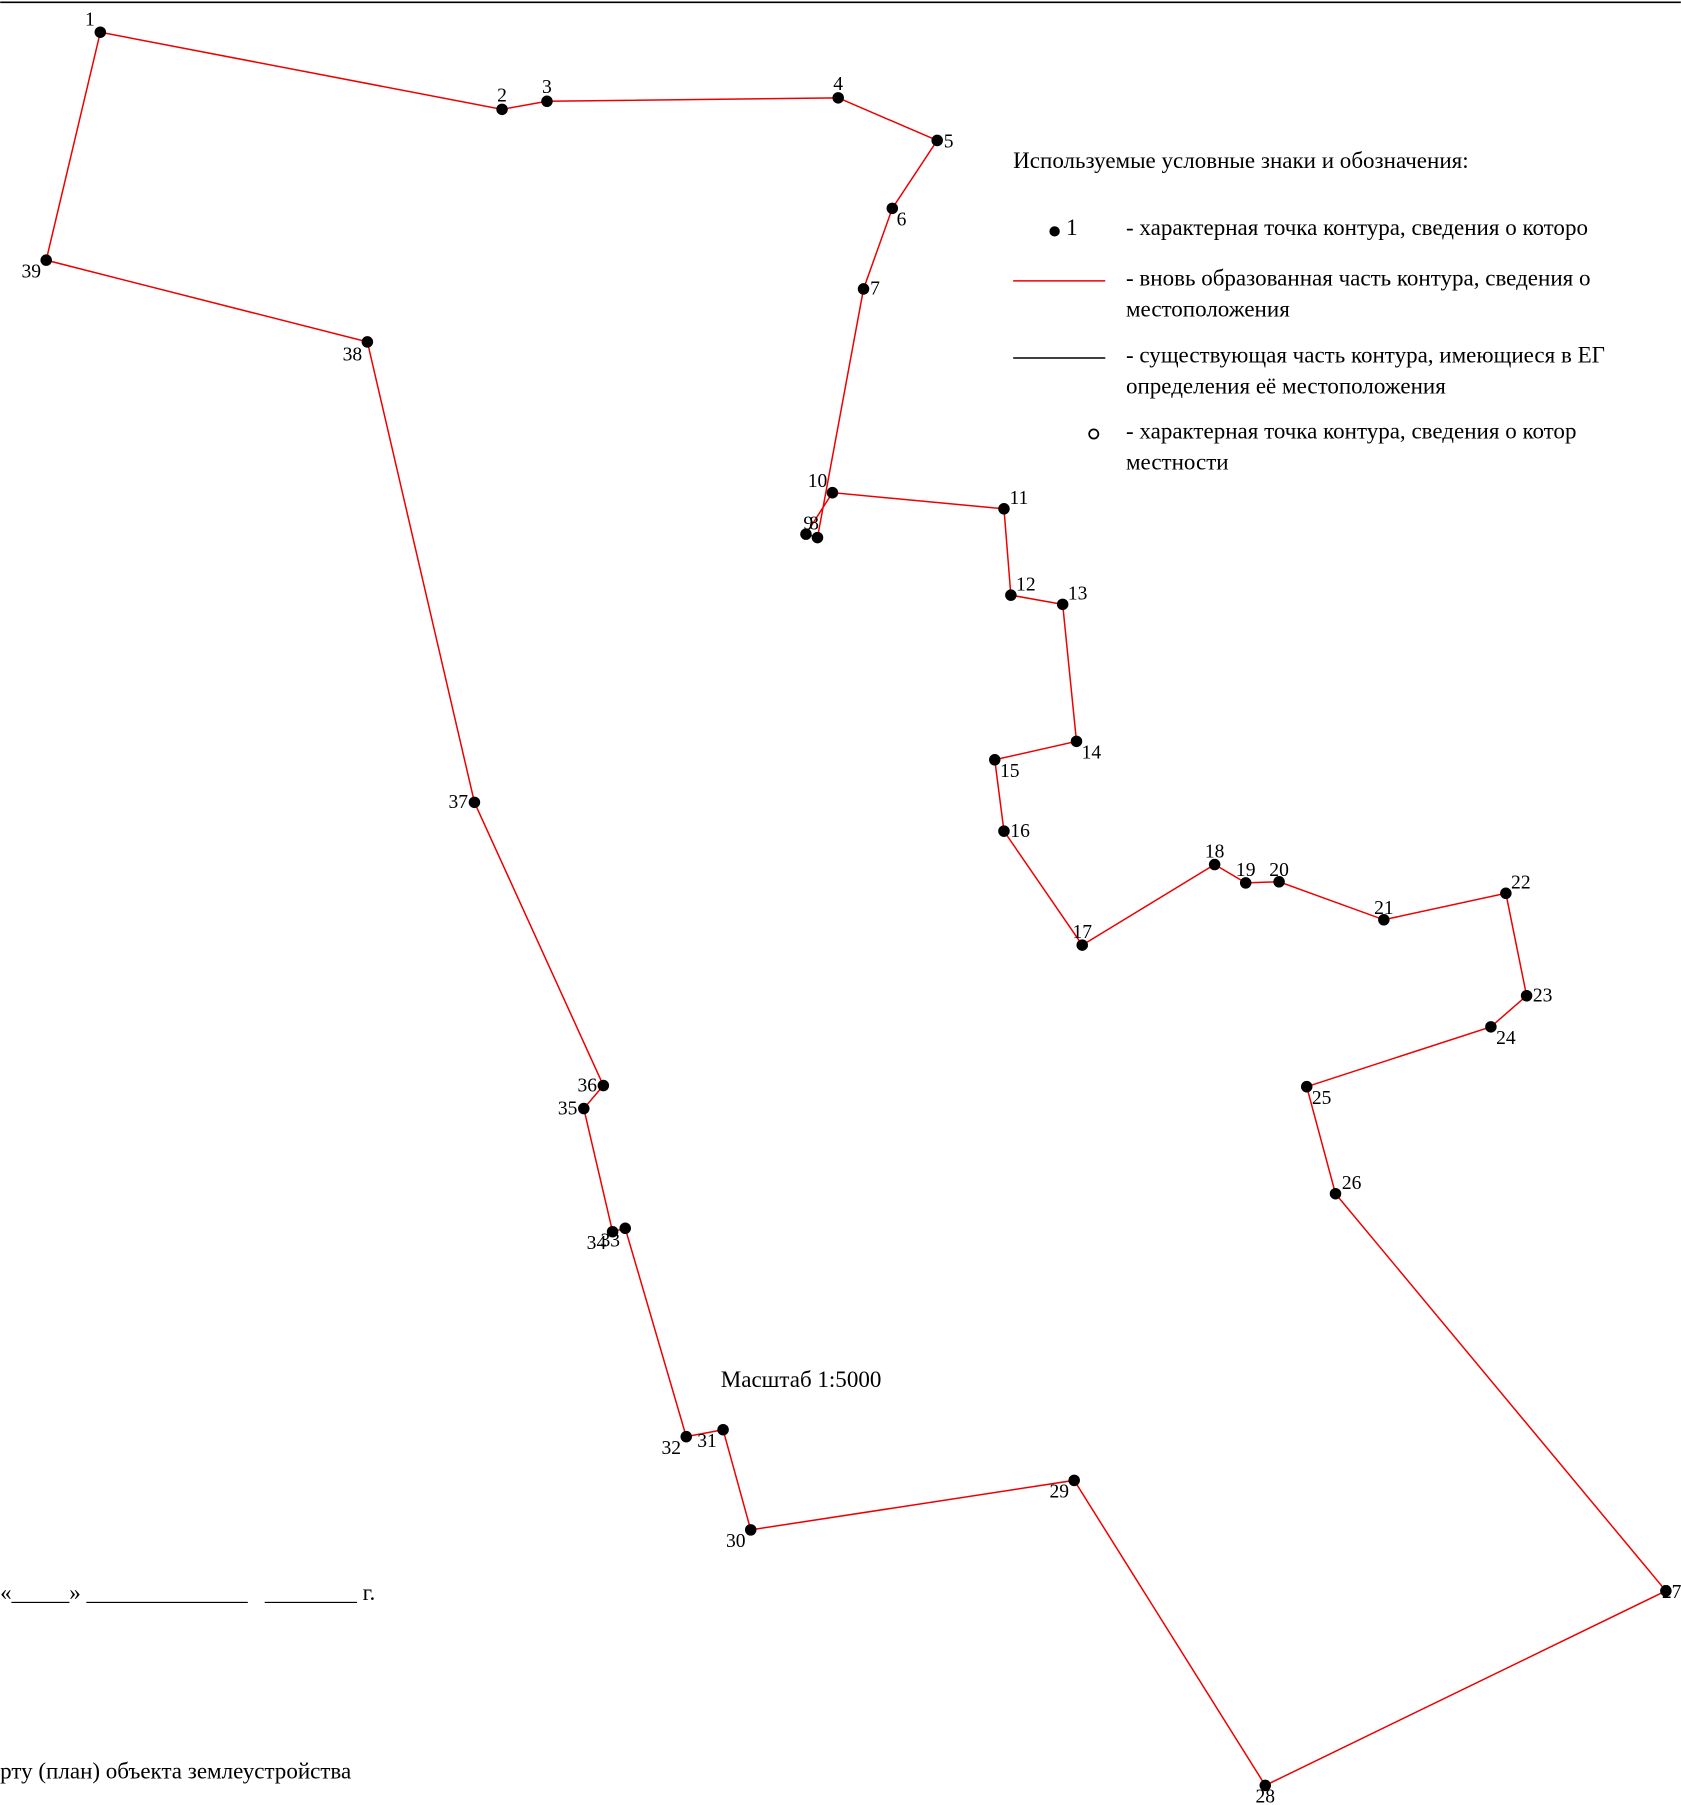  I want to click on point-label: 28, so click(1266, 1796).